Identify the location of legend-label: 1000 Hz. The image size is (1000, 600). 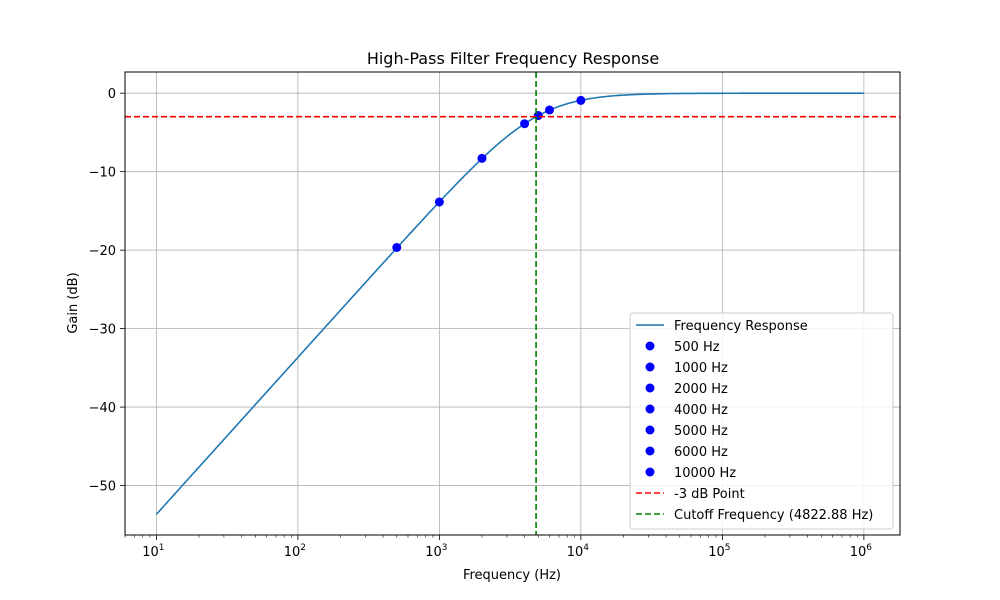
(701, 368).